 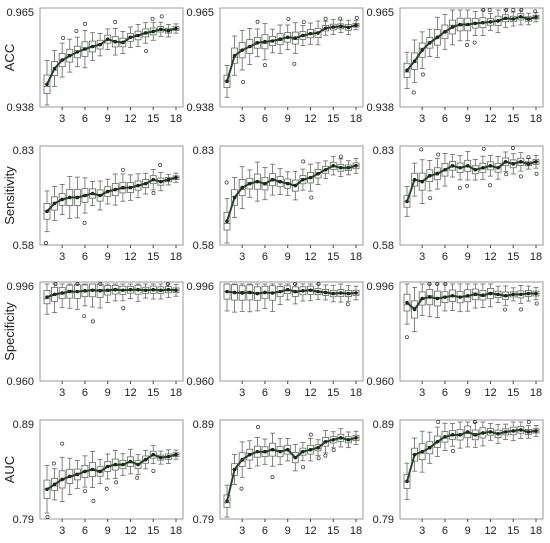 I want to click on y-axis-label: AUC, so click(x=9, y=469).